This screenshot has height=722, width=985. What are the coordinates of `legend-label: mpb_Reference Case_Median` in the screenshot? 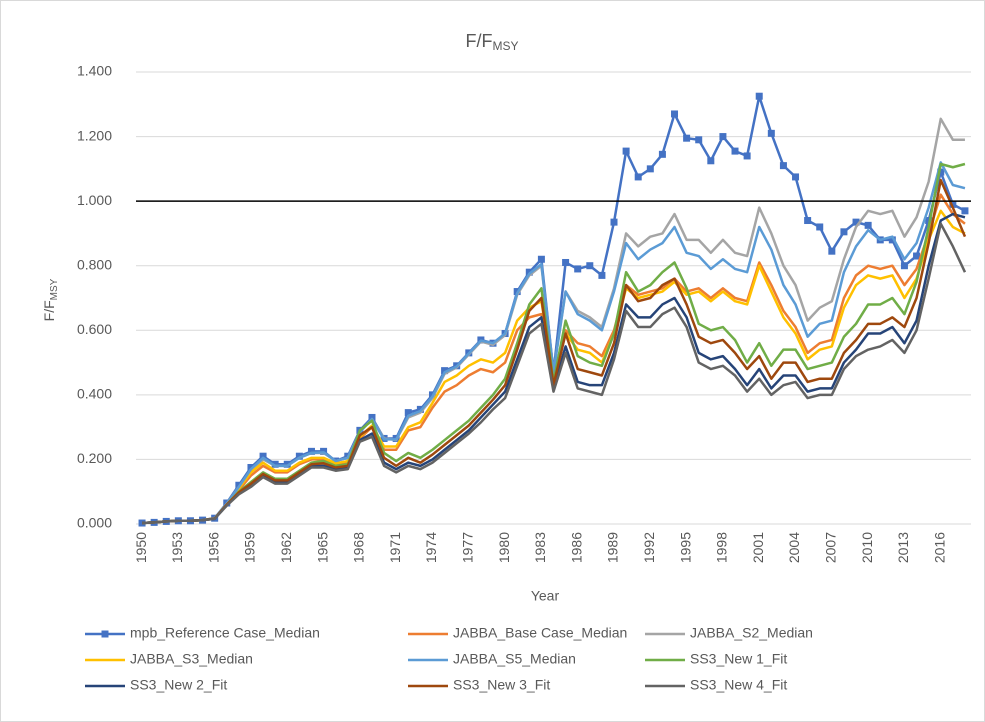 It's located at (225, 633).